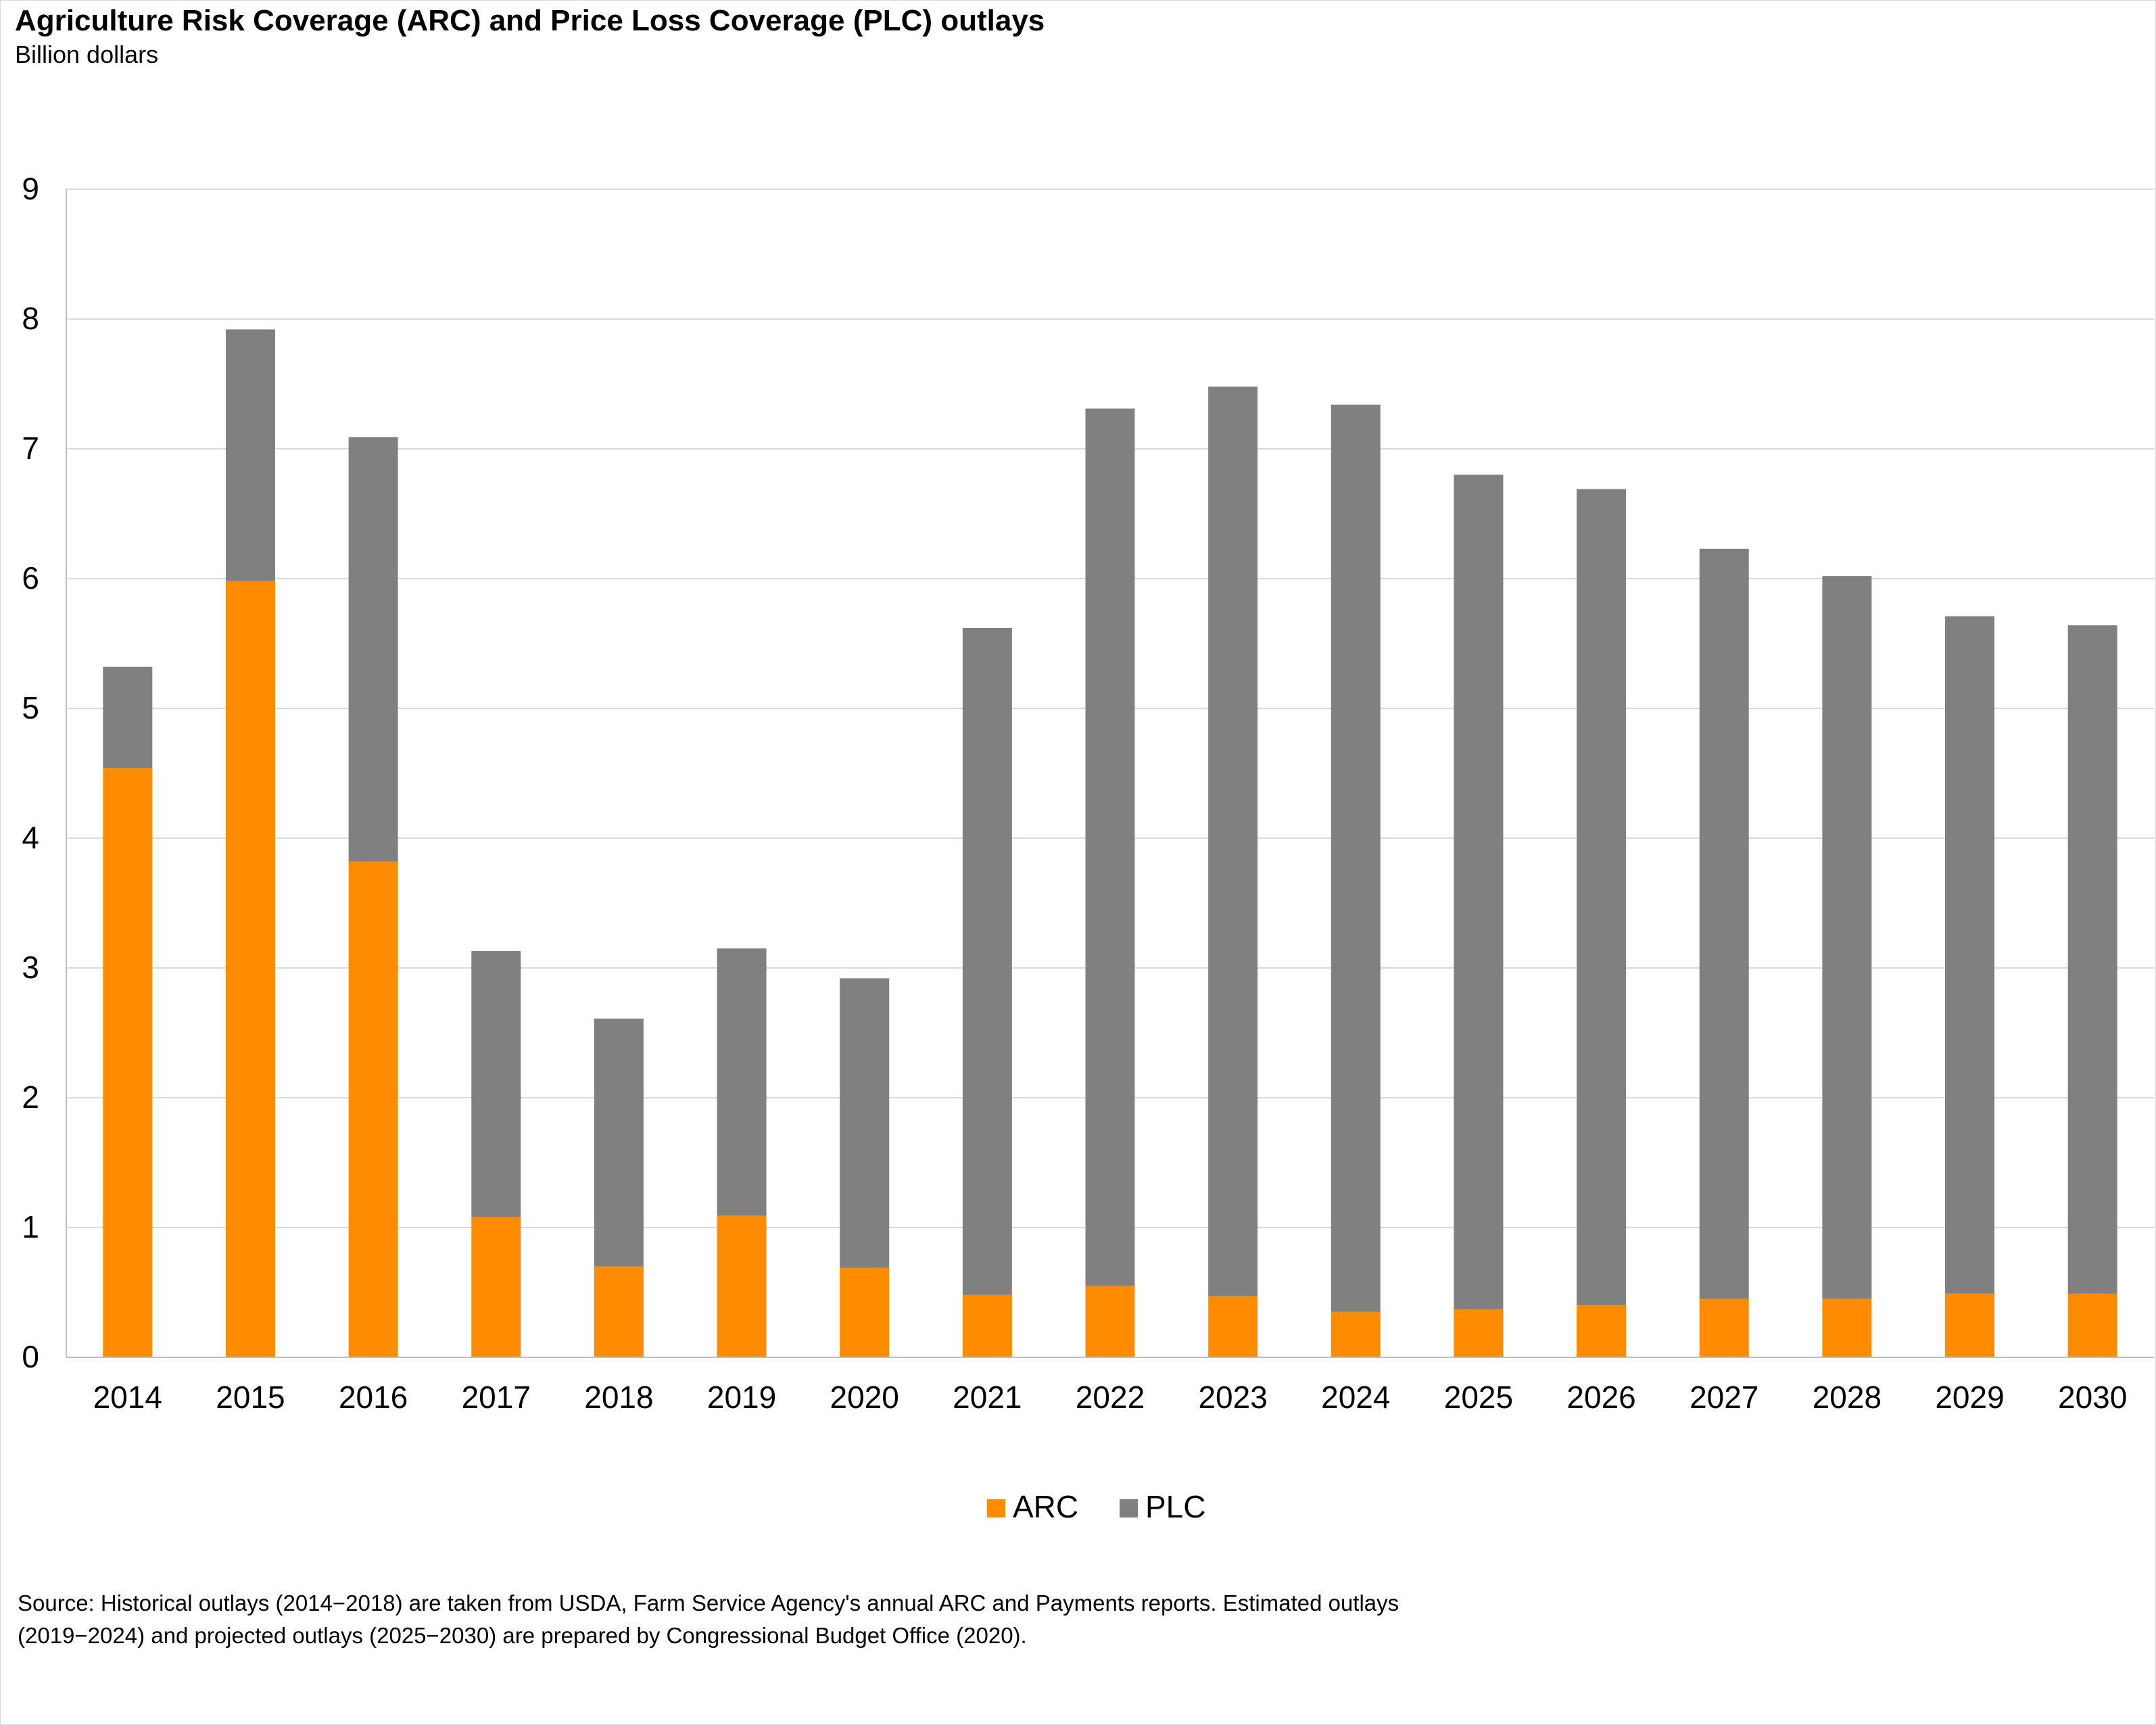 This screenshot has height=1725, width=2156. I want to click on legend-swatch-plc, so click(1129, 1508).